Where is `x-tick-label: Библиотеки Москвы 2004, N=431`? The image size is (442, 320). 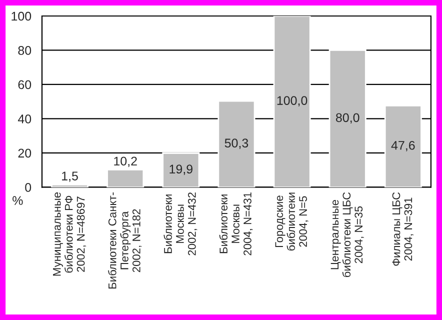 x-tick-label: Библиотеки Москвы 2004, N=431 is located at coordinates (236, 224).